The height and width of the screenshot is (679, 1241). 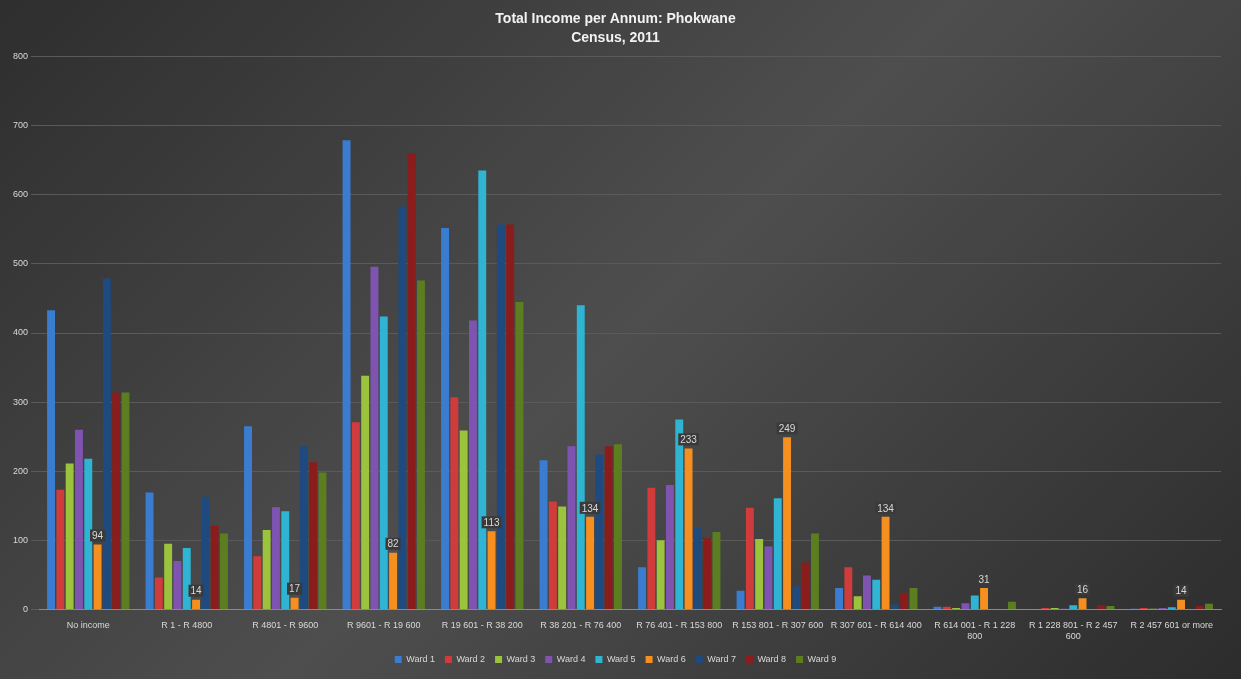 What do you see at coordinates (393, 544) in the screenshot?
I see `data-label: 82` at bounding box center [393, 544].